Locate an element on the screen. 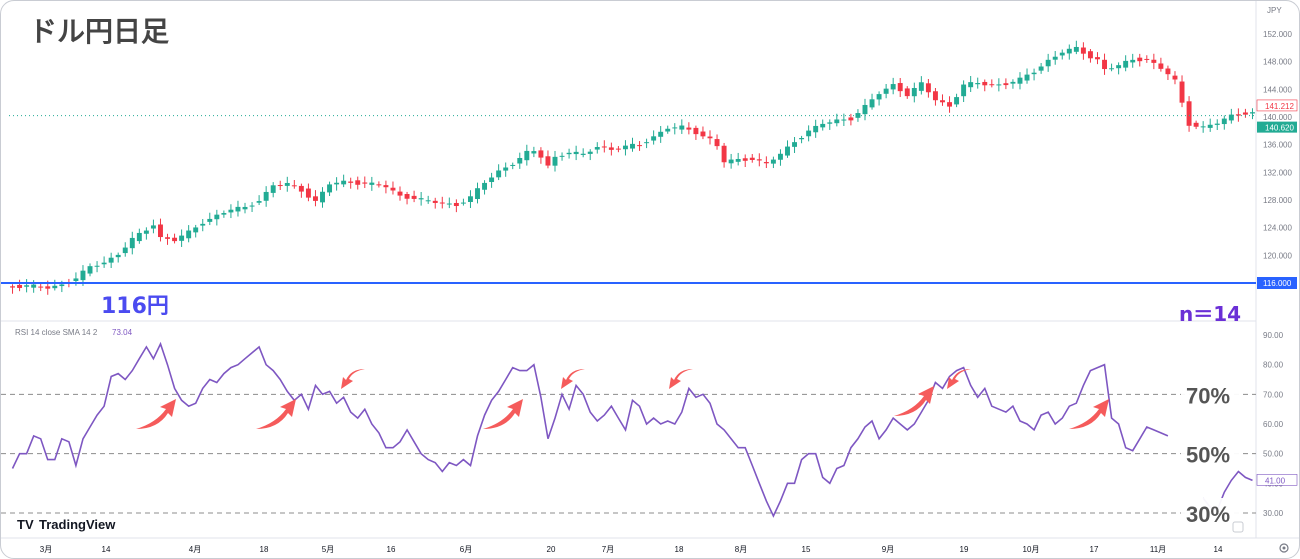 The image size is (1300, 559). time-tick-label: 16 is located at coordinates (391, 549).